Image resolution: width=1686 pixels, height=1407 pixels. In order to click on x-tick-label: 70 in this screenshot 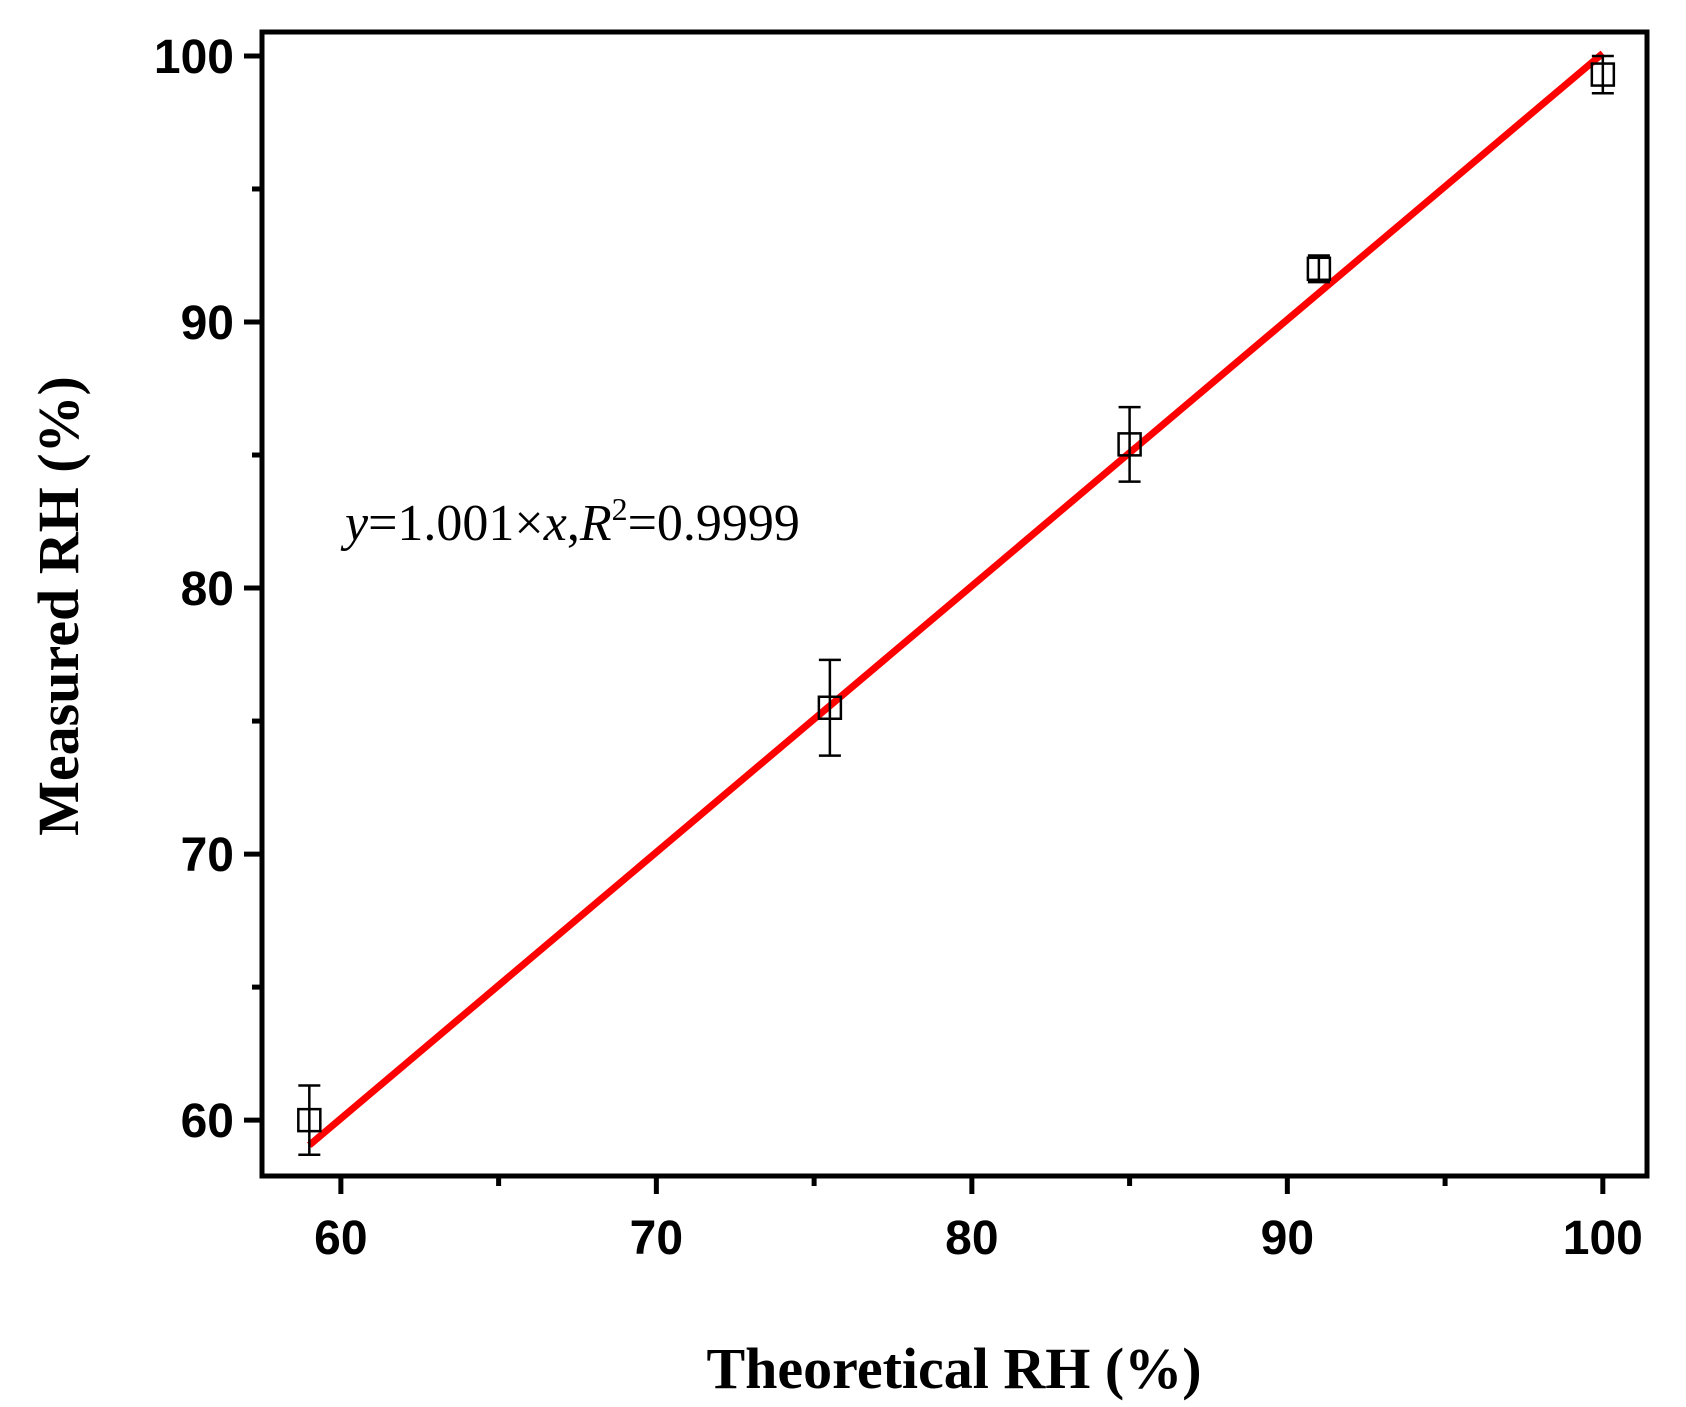, I will do `click(656, 1238)`.